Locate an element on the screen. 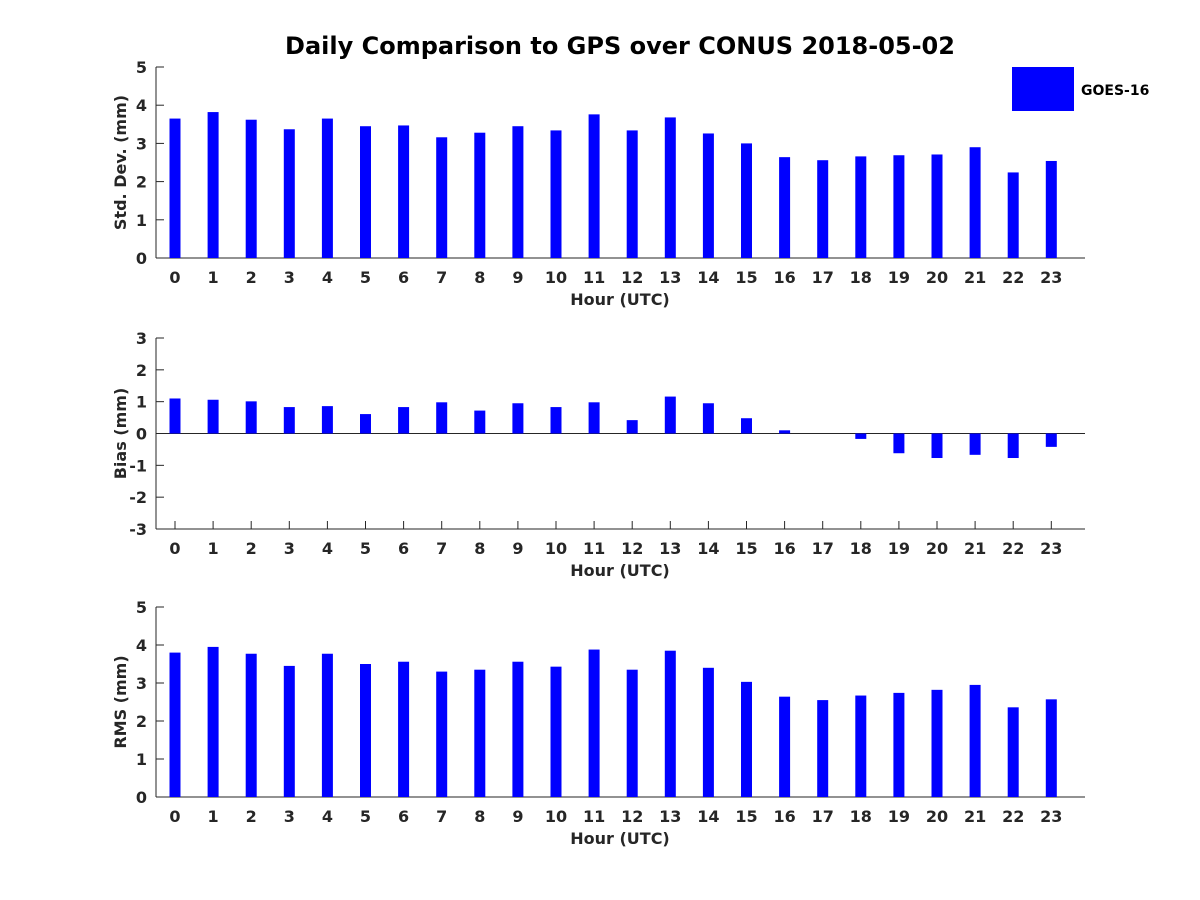 This screenshot has height=900, width=1200. y-tick-label: -2 is located at coordinates (138, 497).